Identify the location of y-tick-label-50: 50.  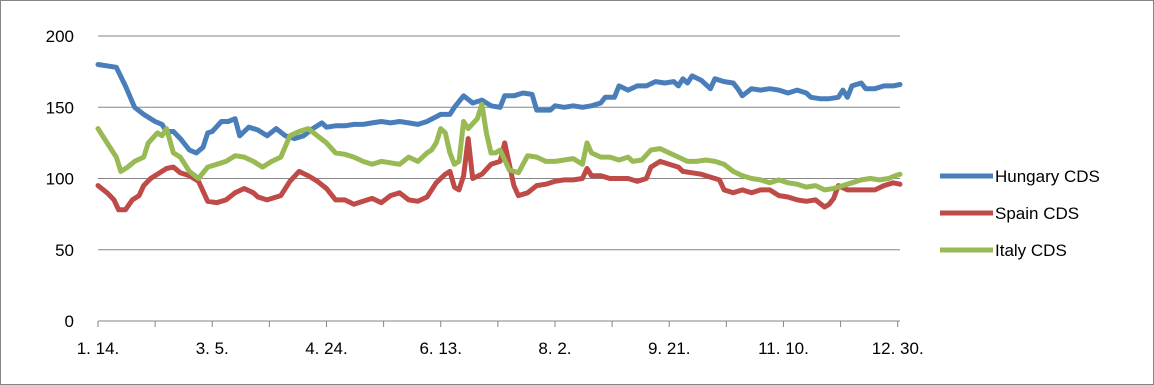
(64, 250).